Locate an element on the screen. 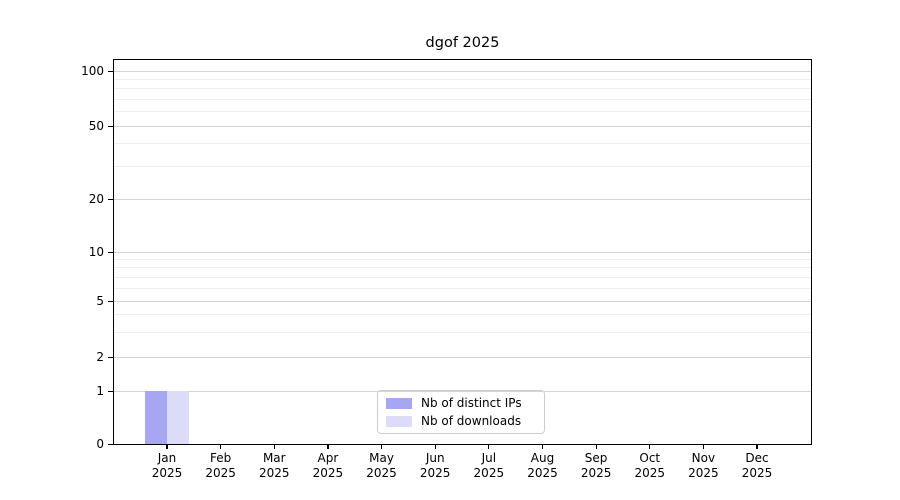 Image resolution: width=900 pixels, height=500 pixels. y-tick-label: 1 is located at coordinates (100, 391).